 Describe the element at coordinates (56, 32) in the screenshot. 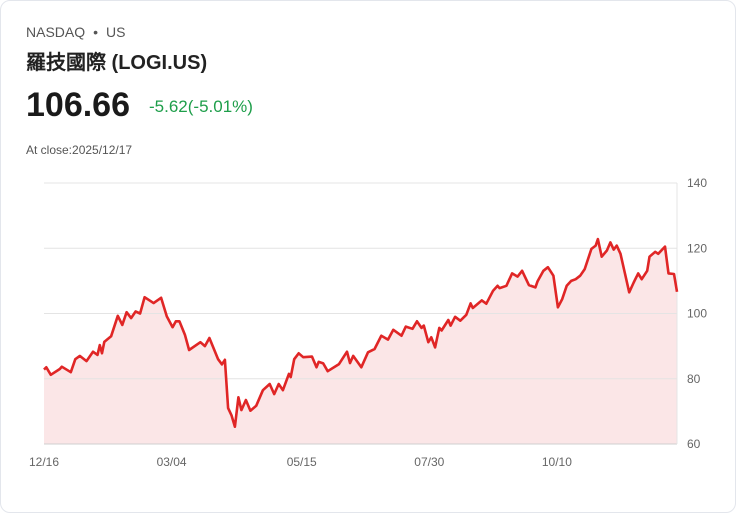

I see `exchange-label: NASDAQ` at that location.